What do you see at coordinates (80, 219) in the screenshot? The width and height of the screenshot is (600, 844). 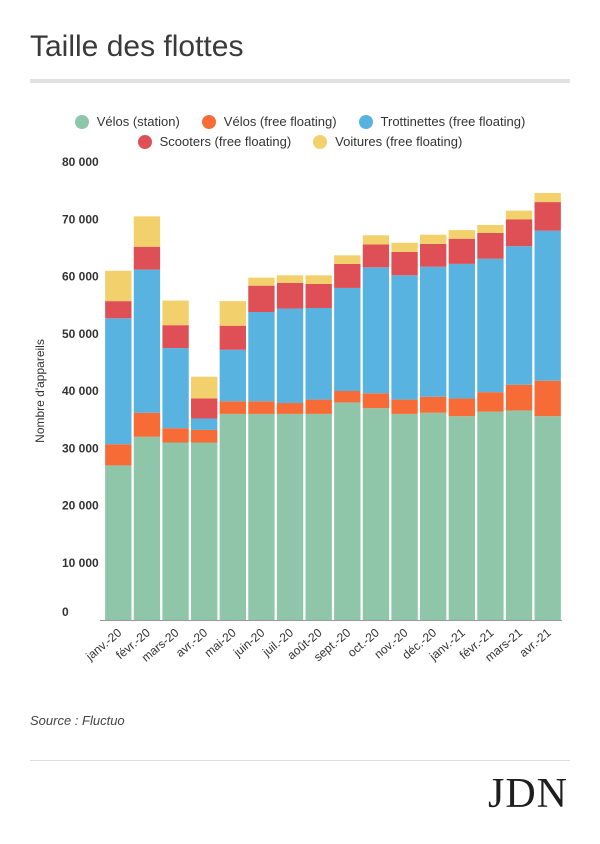 I see `y-tick-label: 70 000` at bounding box center [80, 219].